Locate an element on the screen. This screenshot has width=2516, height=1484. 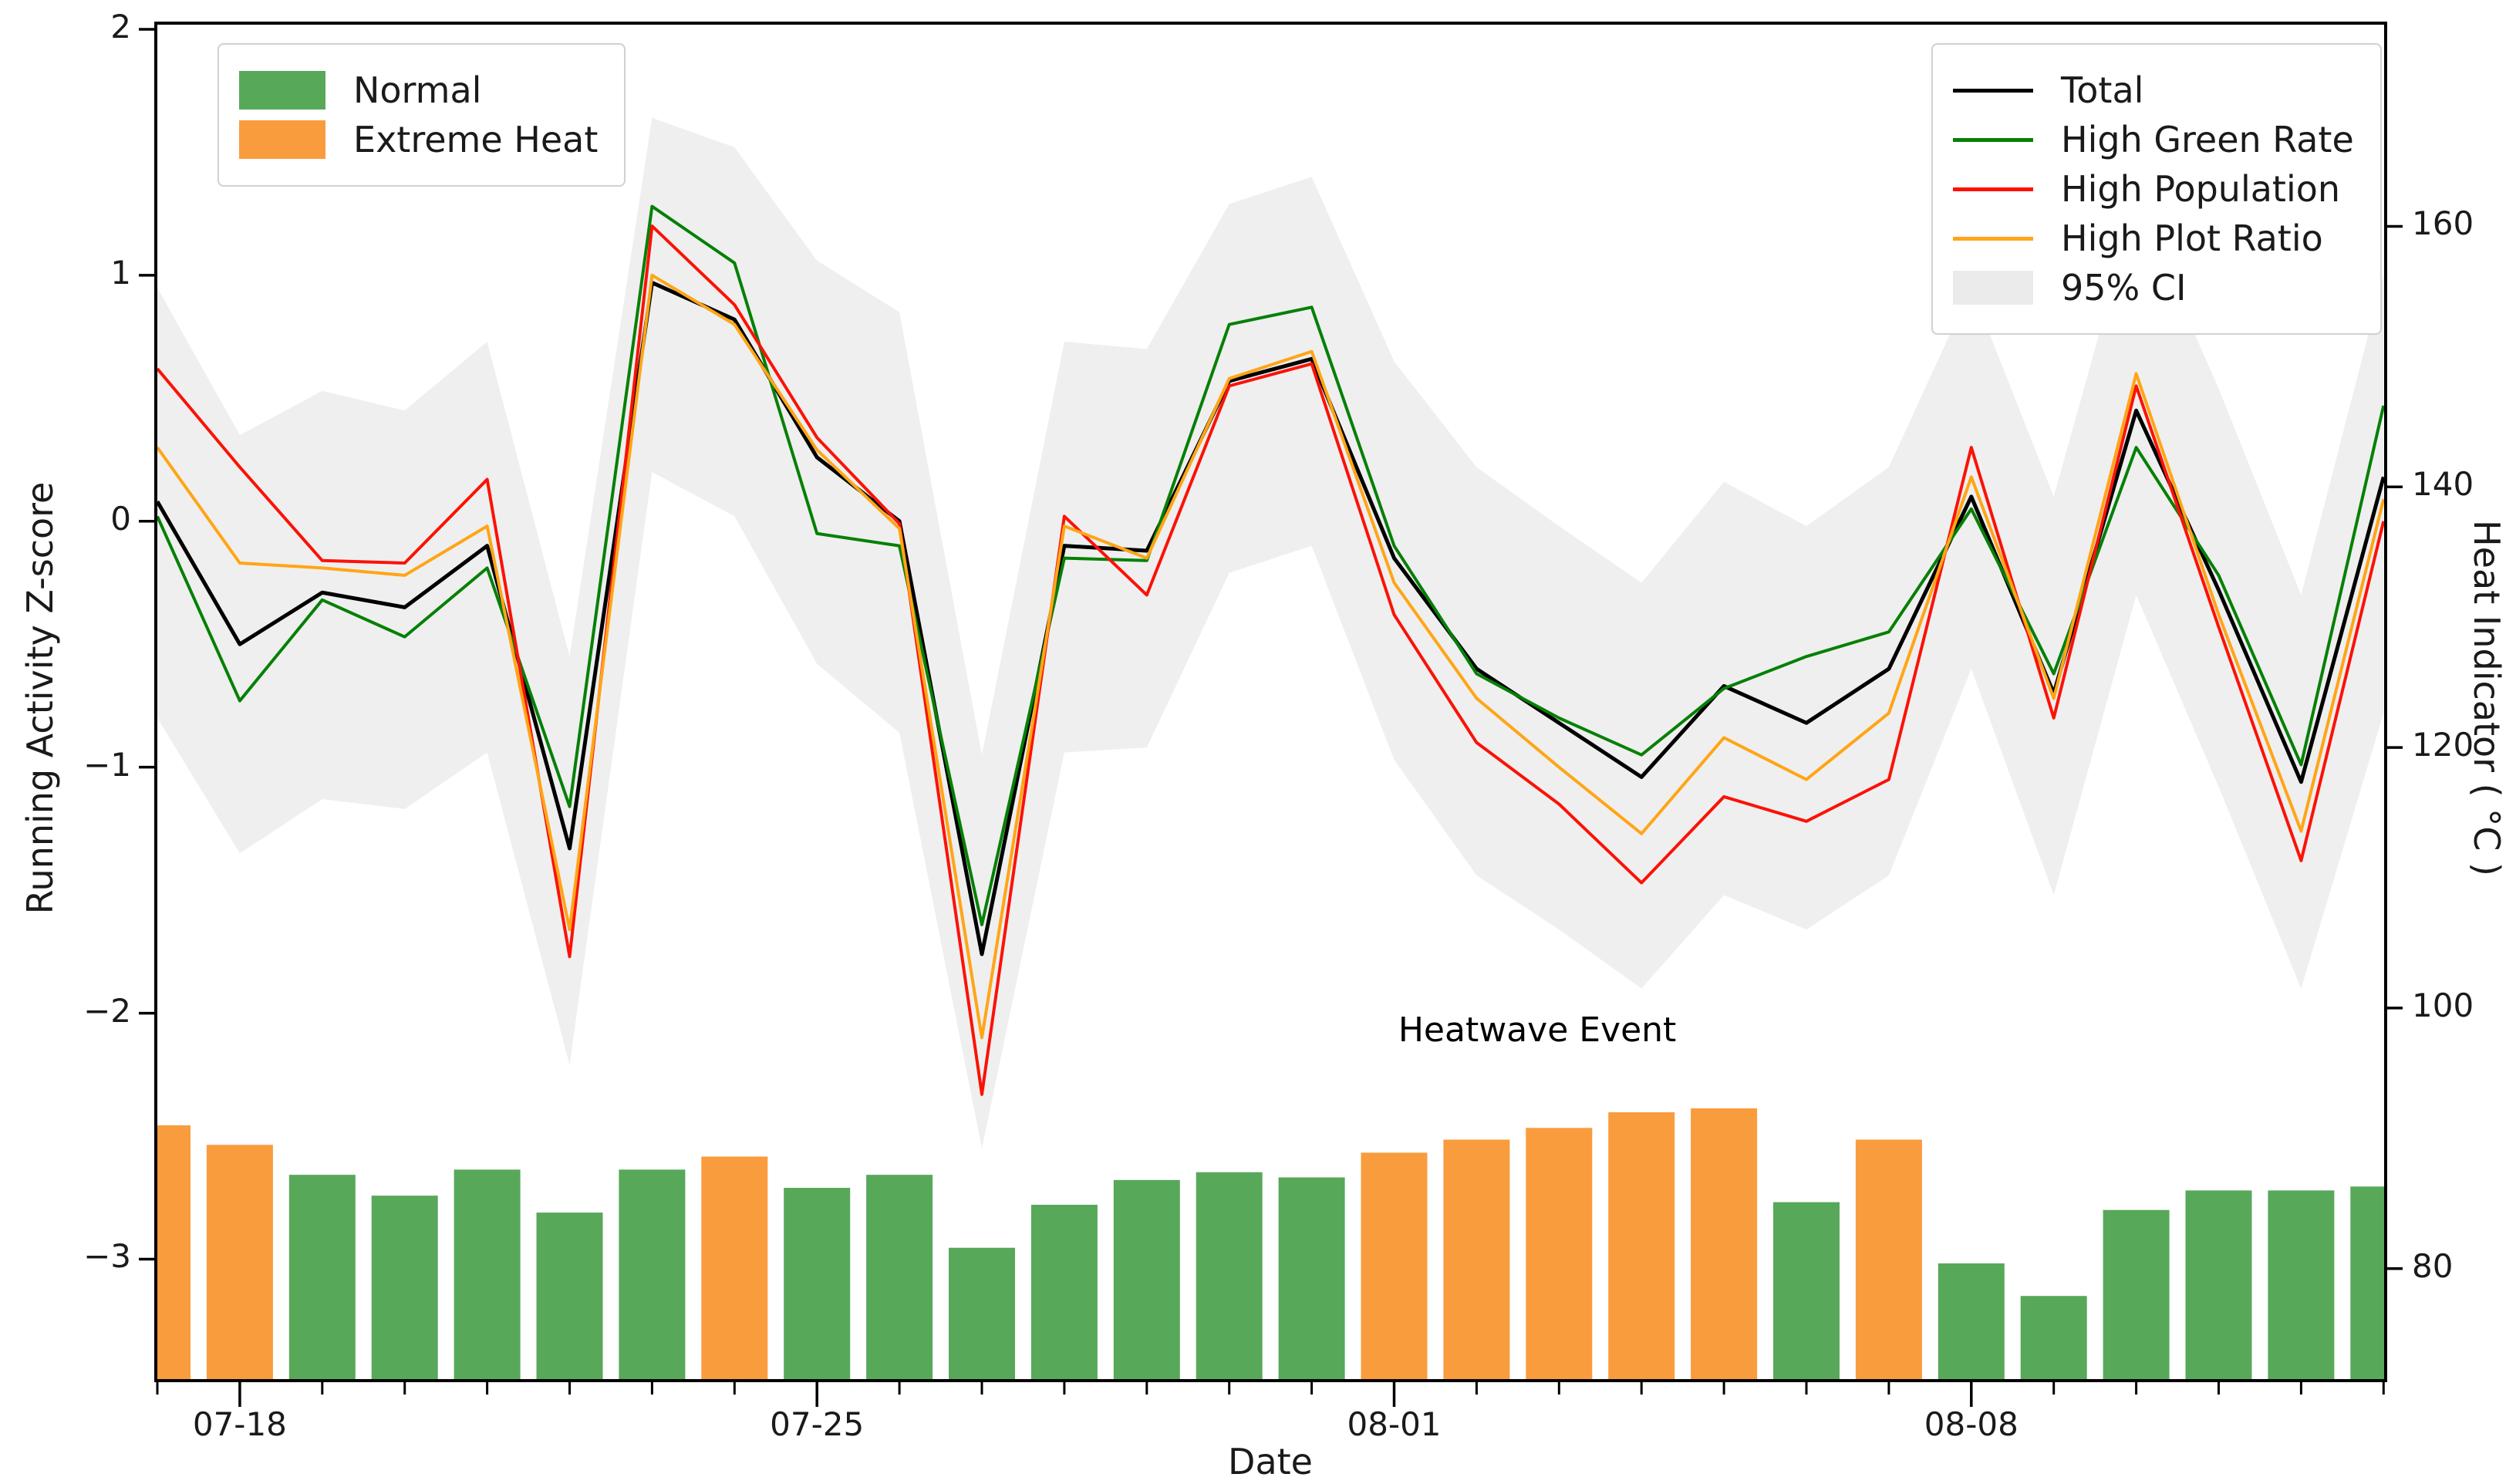
bar-07-18-extreme is located at coordinates (239, 1263).